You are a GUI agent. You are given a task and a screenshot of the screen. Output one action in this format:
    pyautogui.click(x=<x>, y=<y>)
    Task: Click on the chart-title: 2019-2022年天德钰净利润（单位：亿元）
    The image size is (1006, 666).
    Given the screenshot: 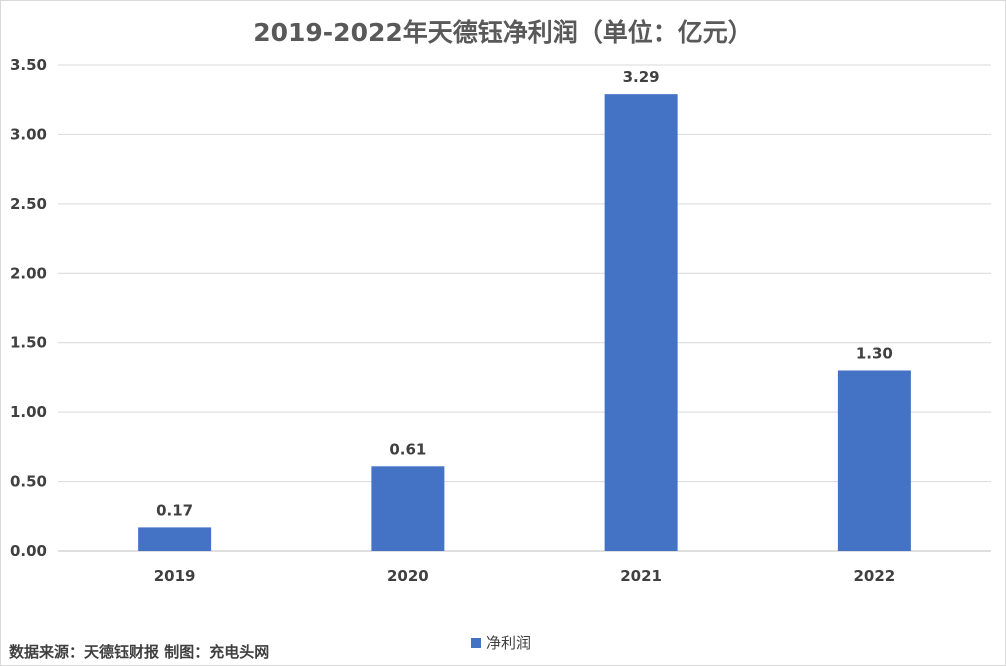 What is the action you would take?
    pyautogui.click(x=503, y=32)
    